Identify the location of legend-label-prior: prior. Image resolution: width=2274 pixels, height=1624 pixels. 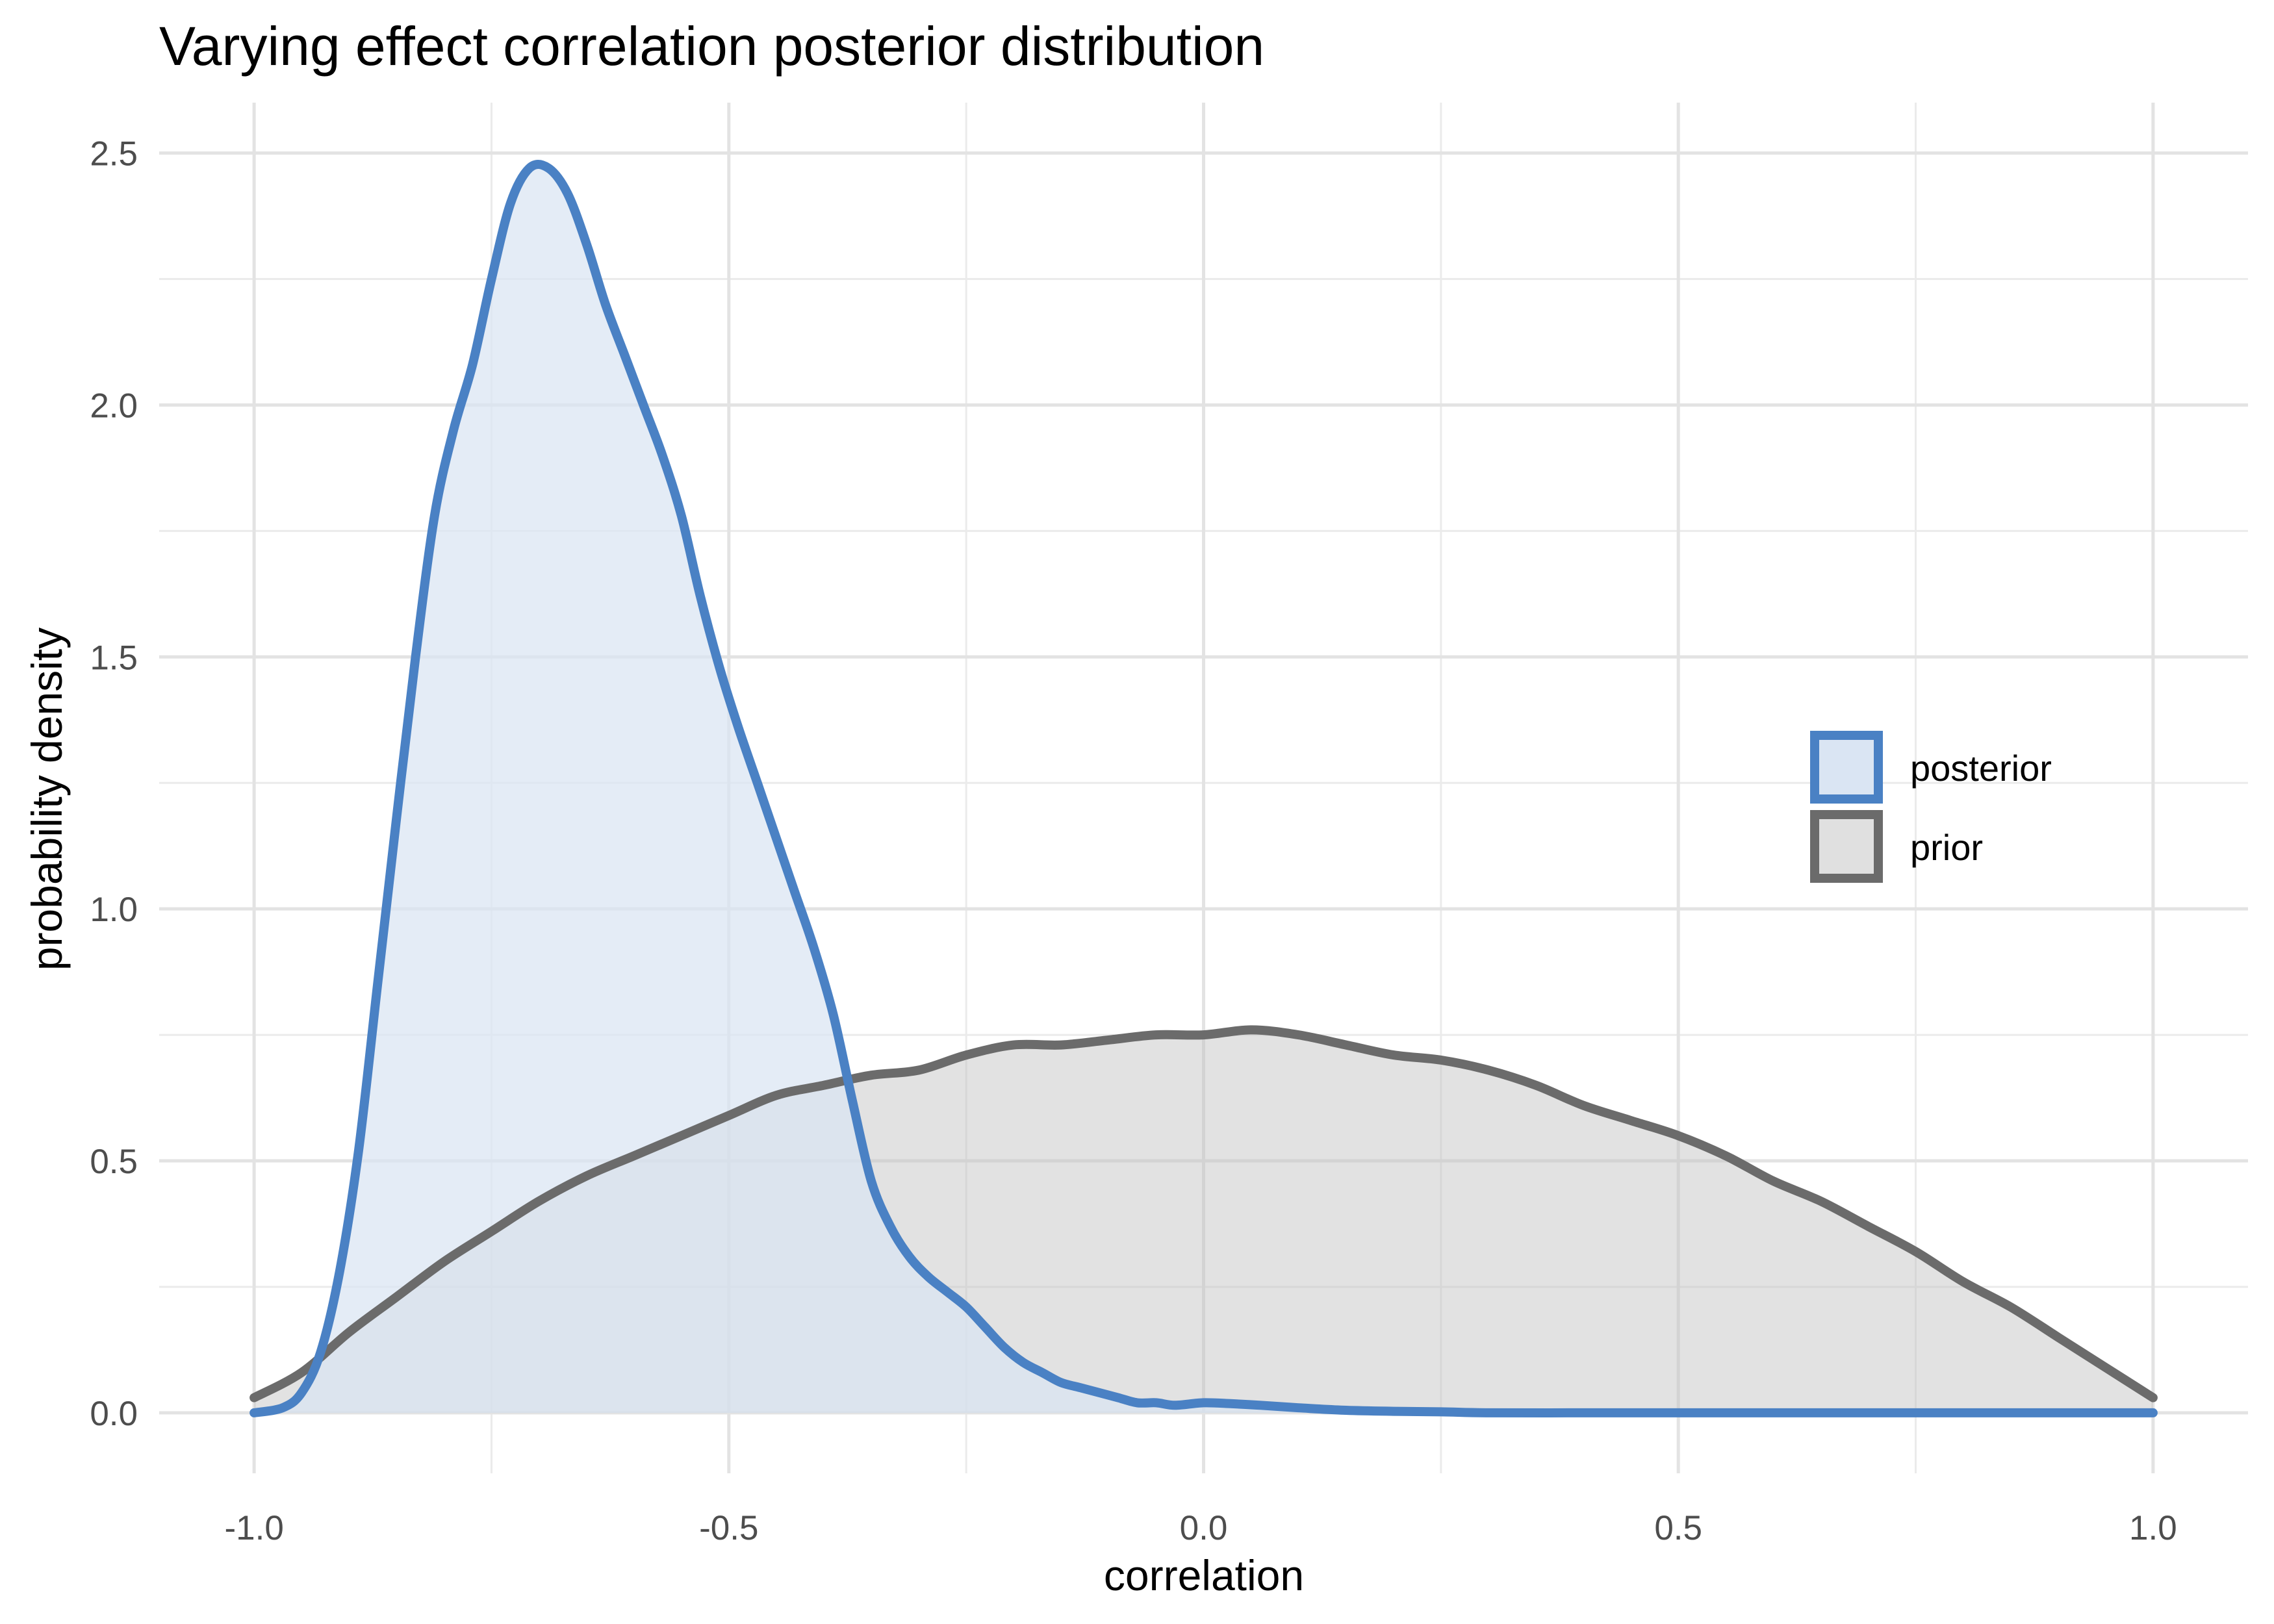
(1946, 847).